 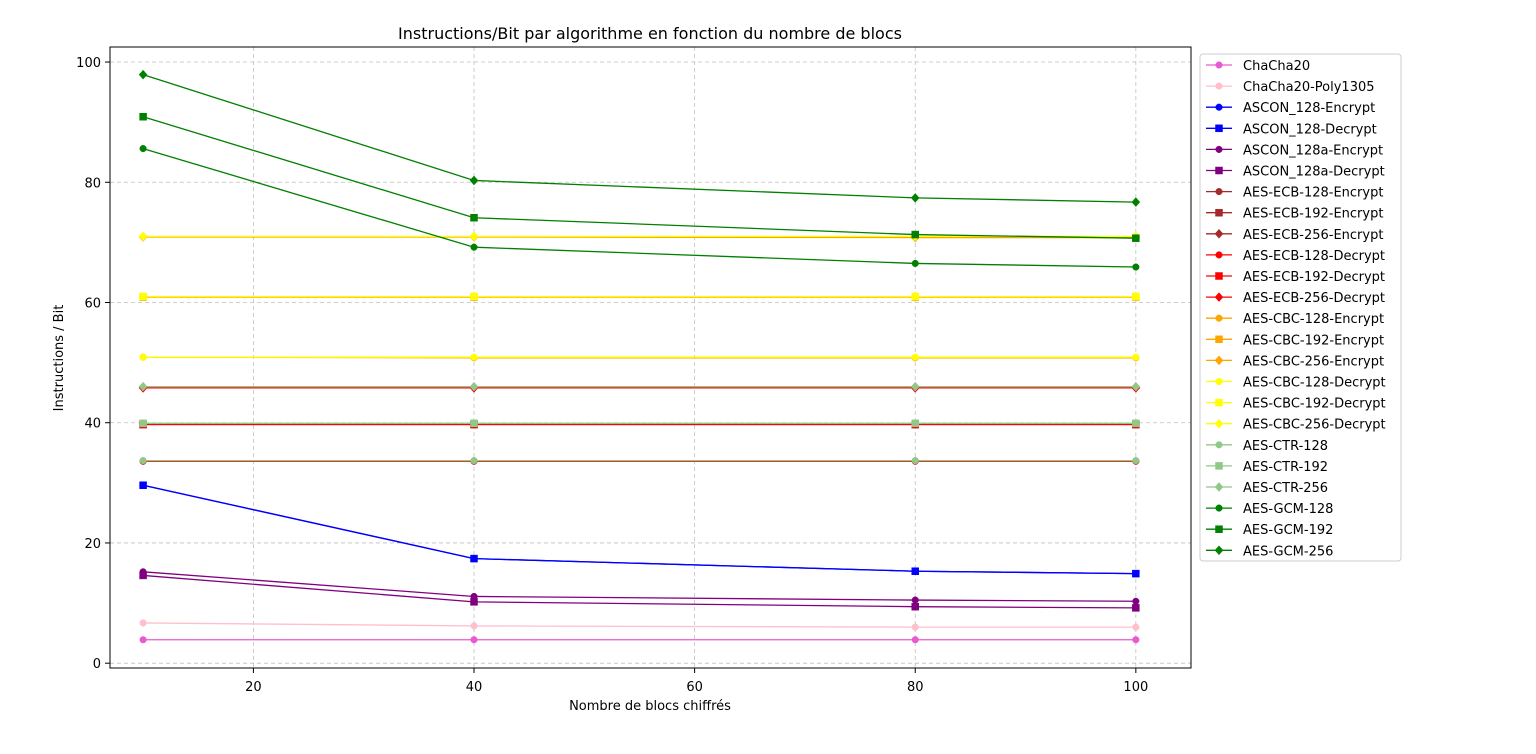 I want to click on legend-label: ASCON_128-Decrypt, so click(x=1310, y=129).